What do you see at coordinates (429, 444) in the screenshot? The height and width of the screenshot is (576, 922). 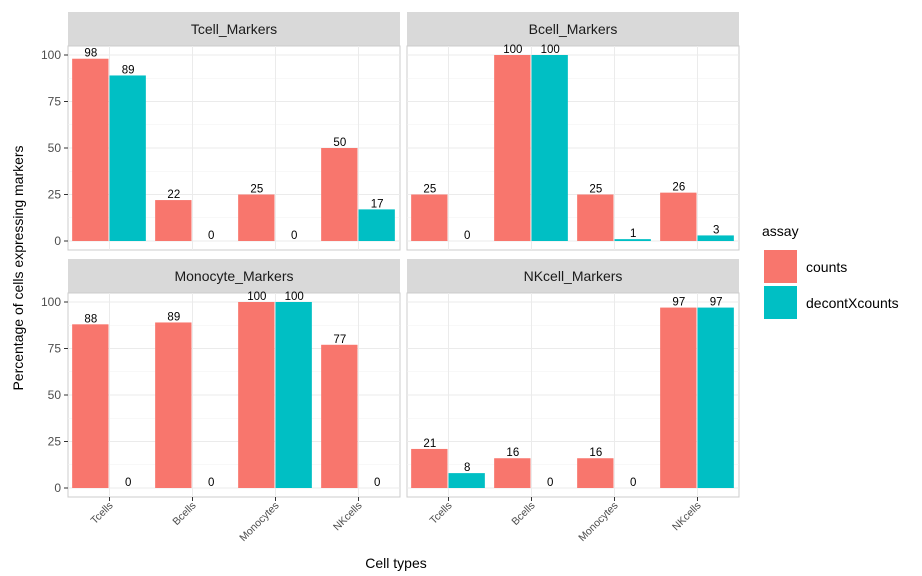 I see `bar-value-label: 21` at bounding box center [429, 444].